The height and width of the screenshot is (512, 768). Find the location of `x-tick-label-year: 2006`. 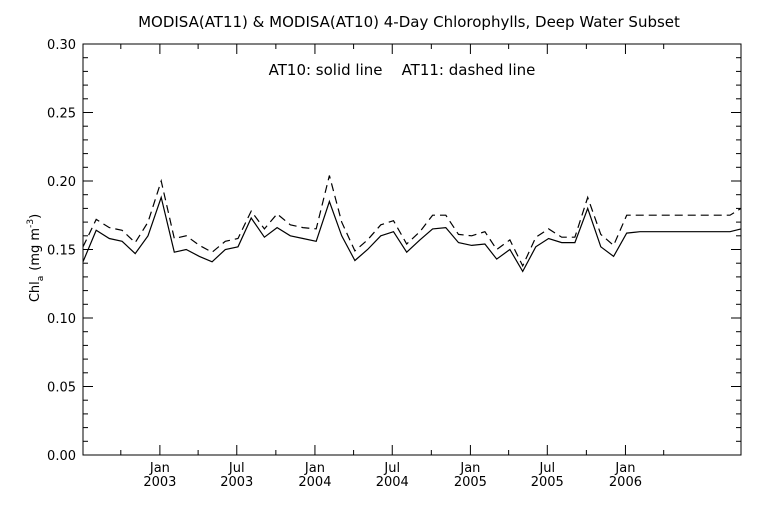

x-tick-label-year: 2006 is located at coordinates (625, 482).